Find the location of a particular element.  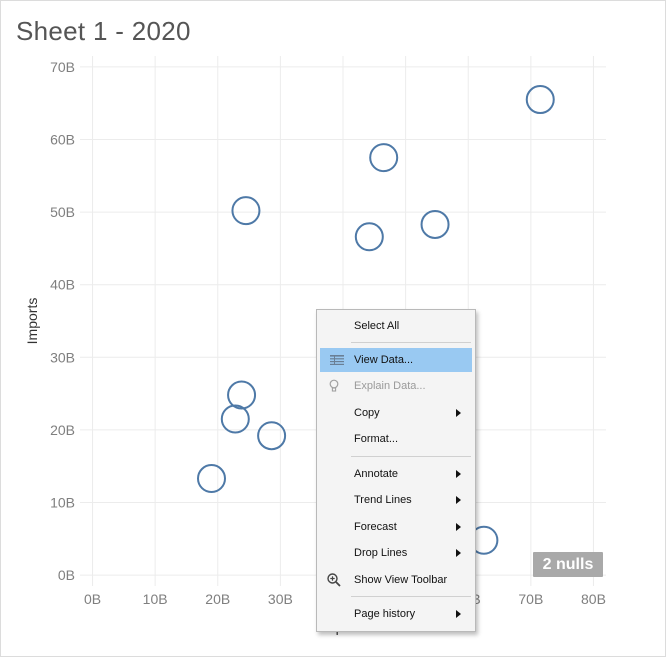

y-tick-label: 10B is located at coordinates (62, 503).